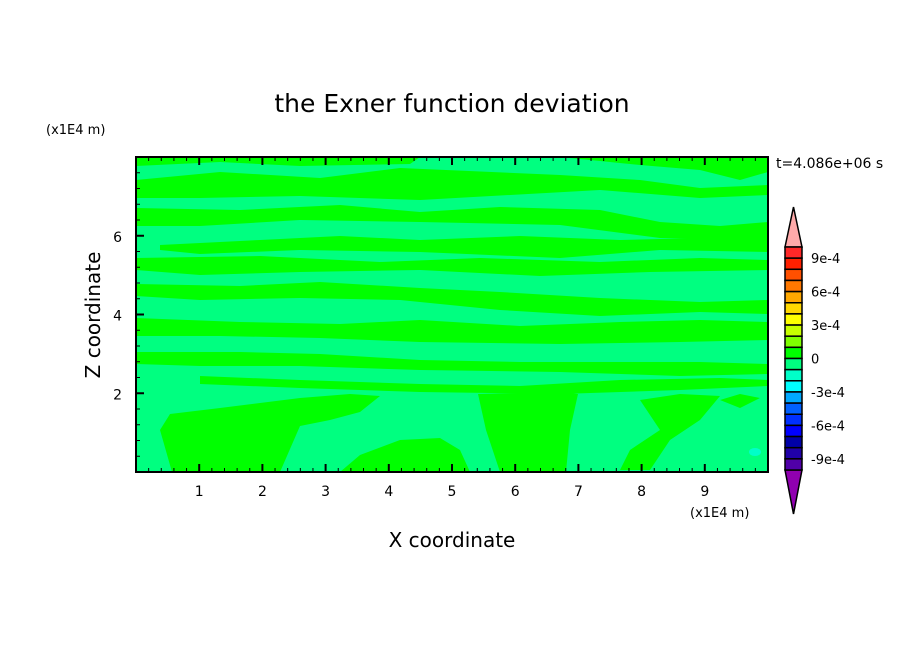  I want to click on x-unit-label: (x1E4 m), so click(719, 513).